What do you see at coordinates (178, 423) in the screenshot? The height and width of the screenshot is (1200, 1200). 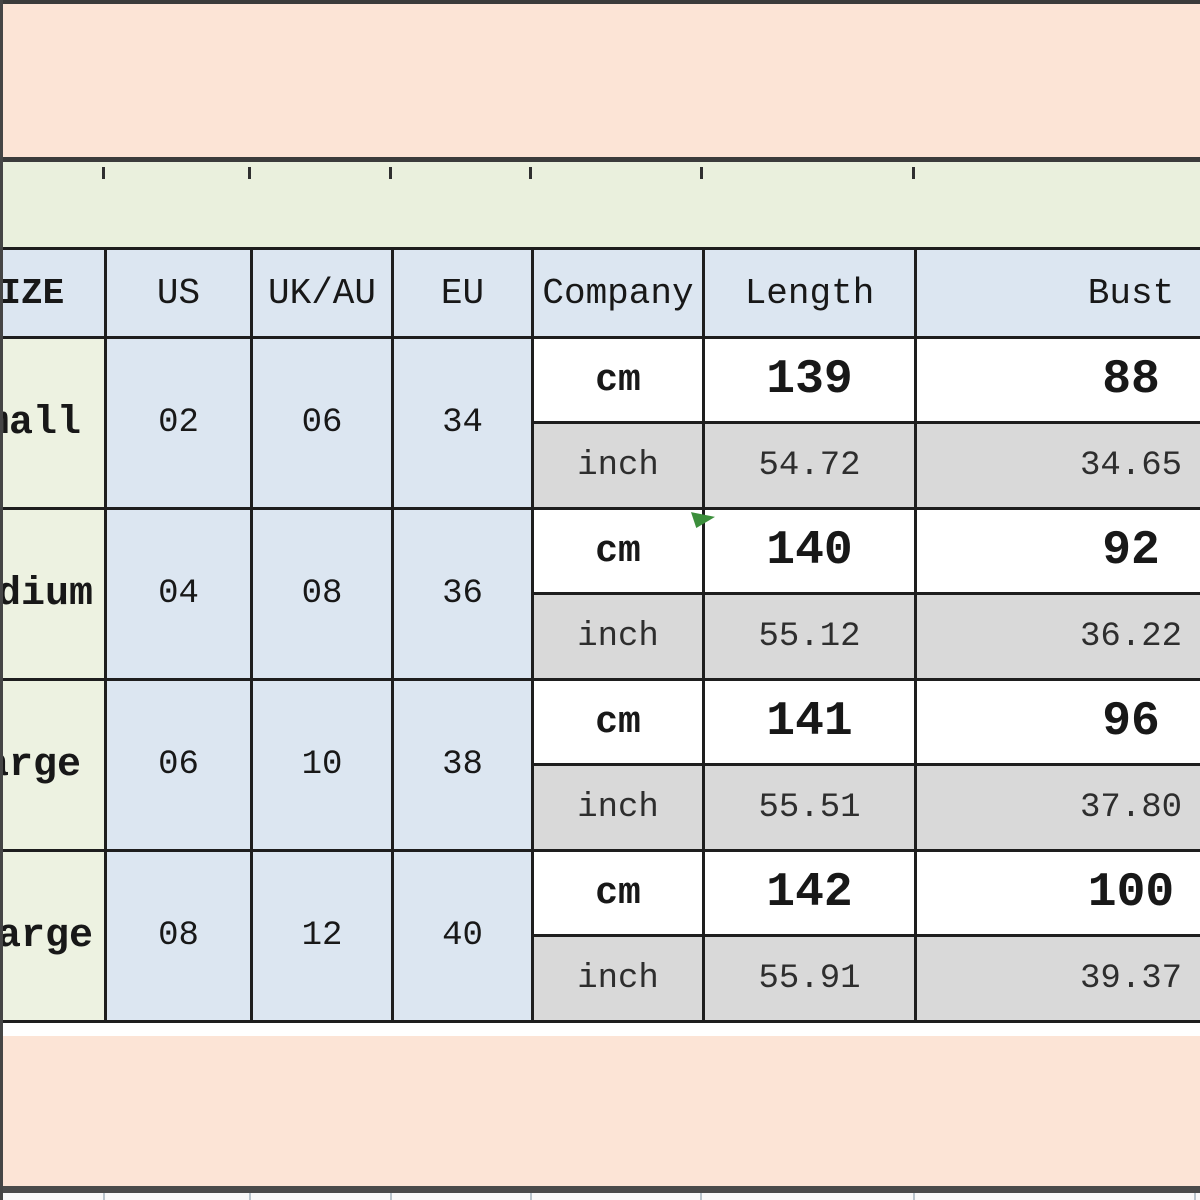 I see `us-value: 02` at bounding box center [178, 423].